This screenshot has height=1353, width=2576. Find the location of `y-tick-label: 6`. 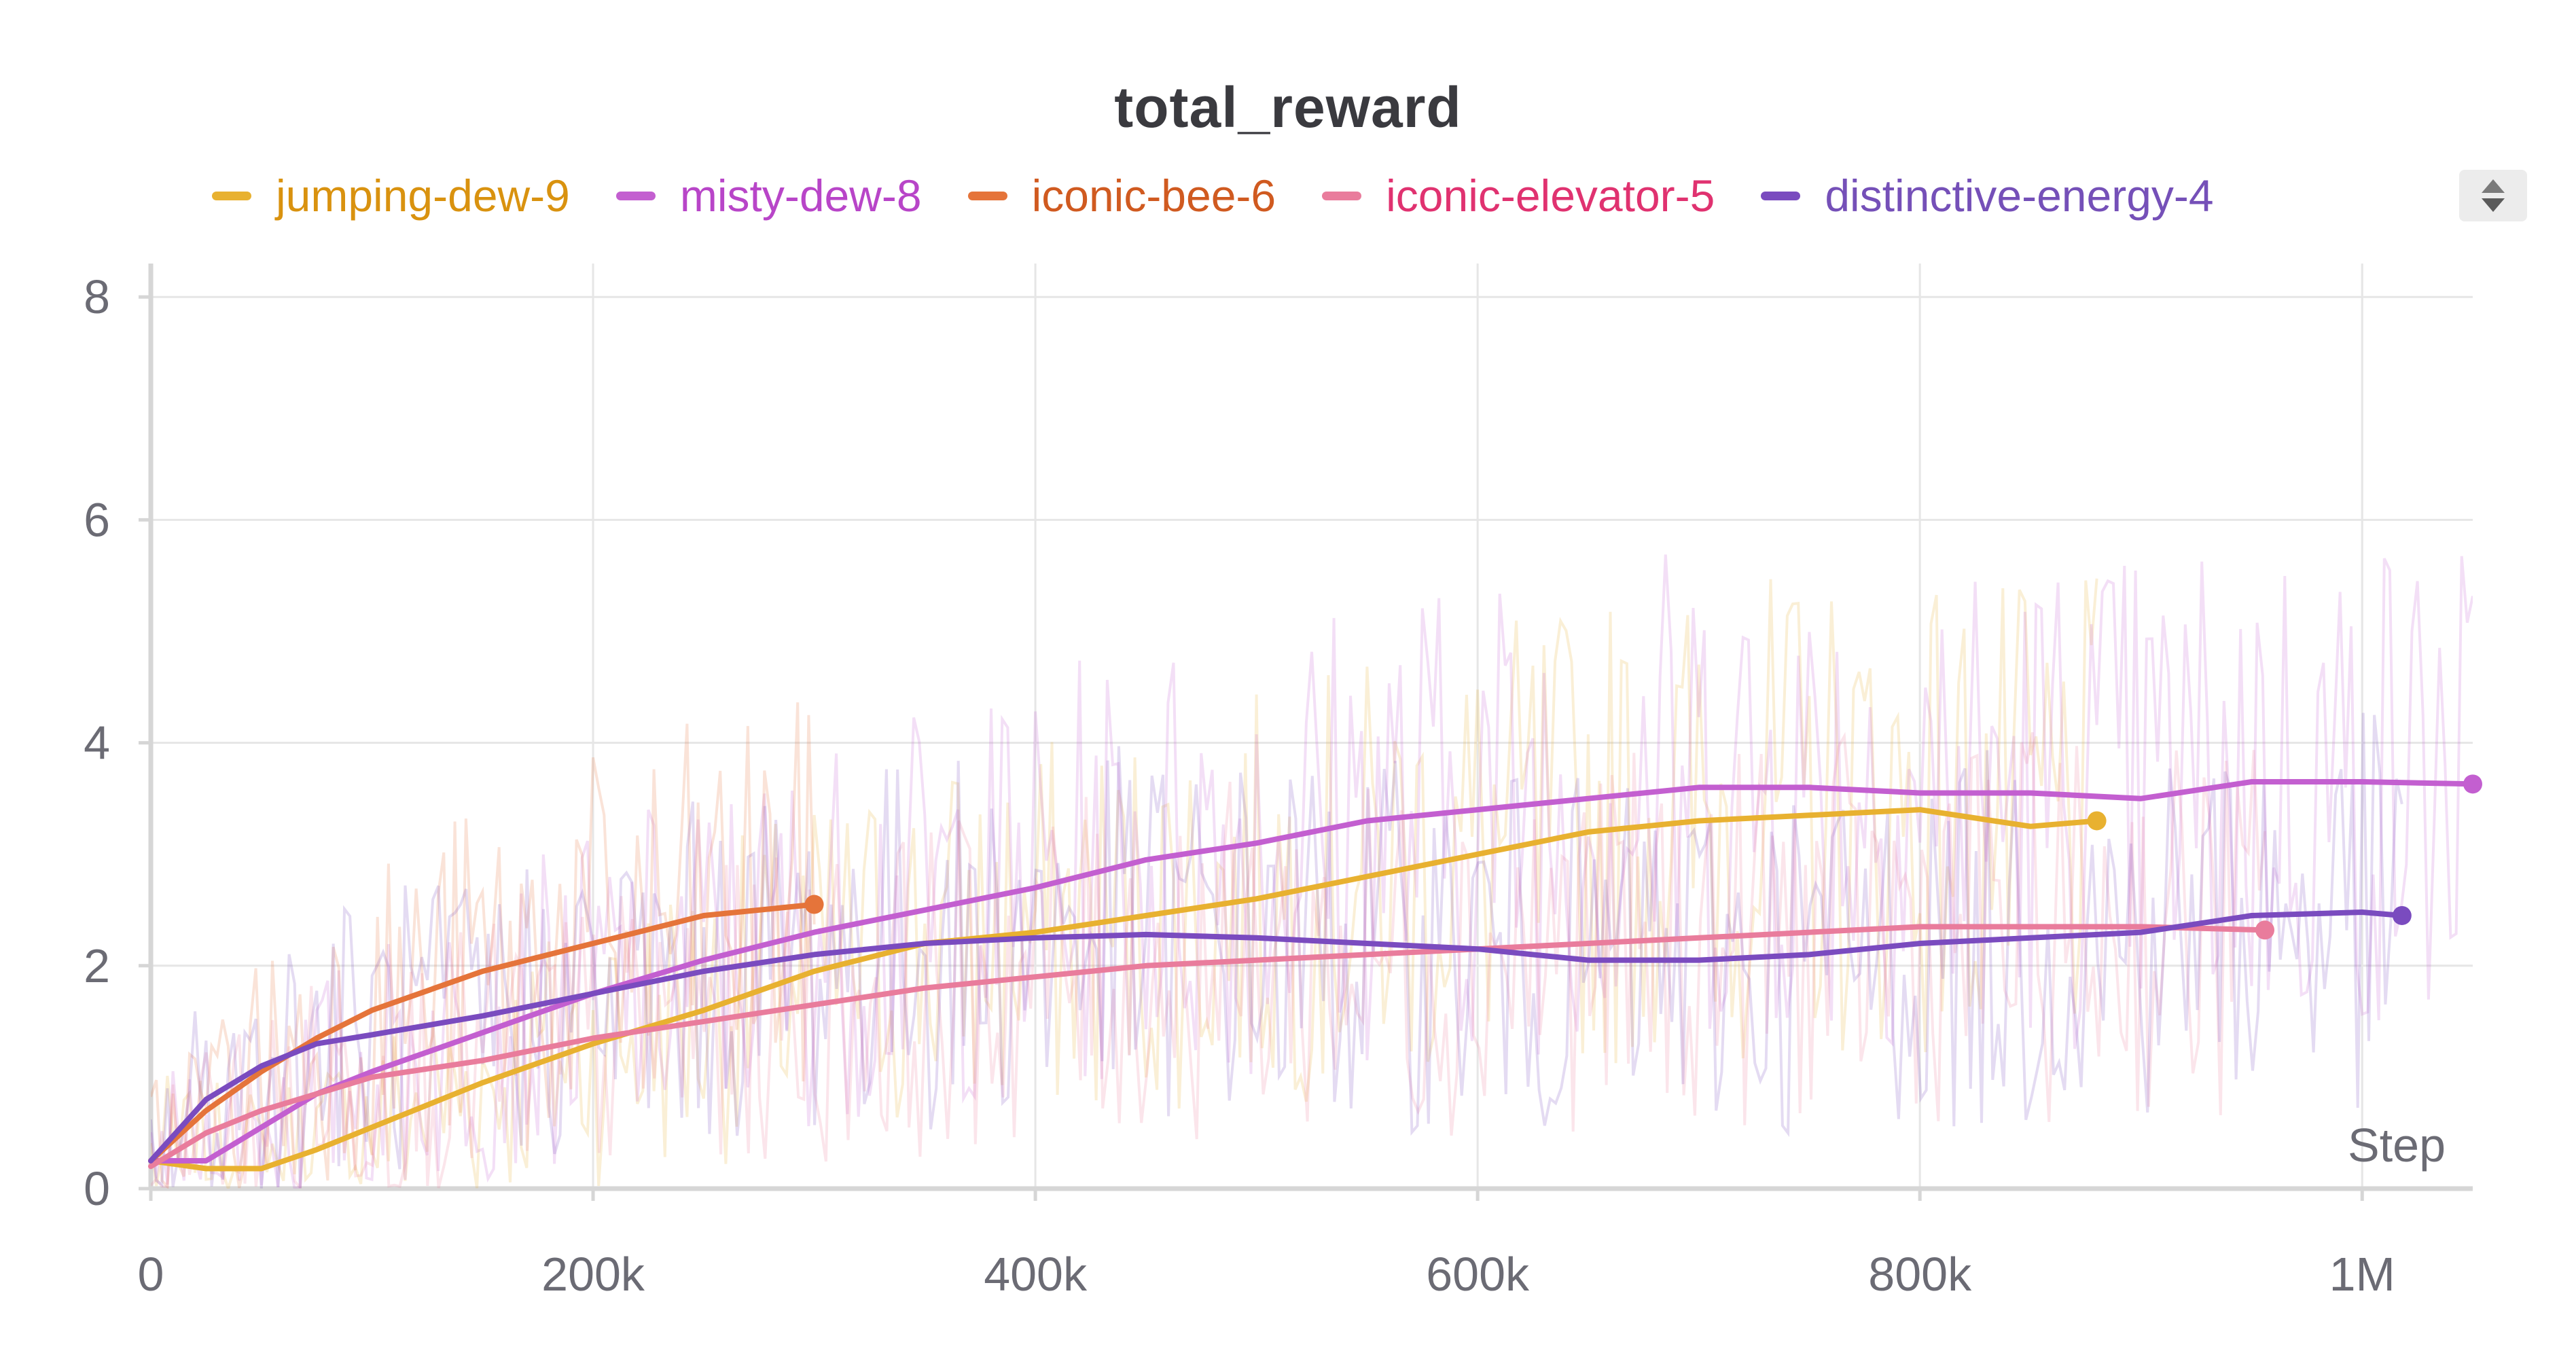

y-tick-label: 6 is located at coordinates (97, 519).